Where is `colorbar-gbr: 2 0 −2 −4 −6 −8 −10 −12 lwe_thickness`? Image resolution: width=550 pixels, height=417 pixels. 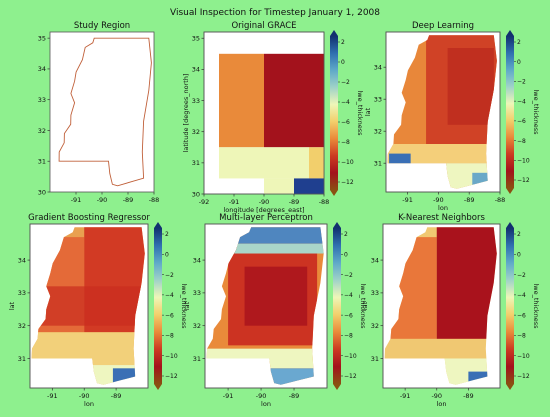 colorbar-gbr: 2 0 −2 −4 −6 −8 −10 −12 lwe_thickness is located at coordinates (171, 306).